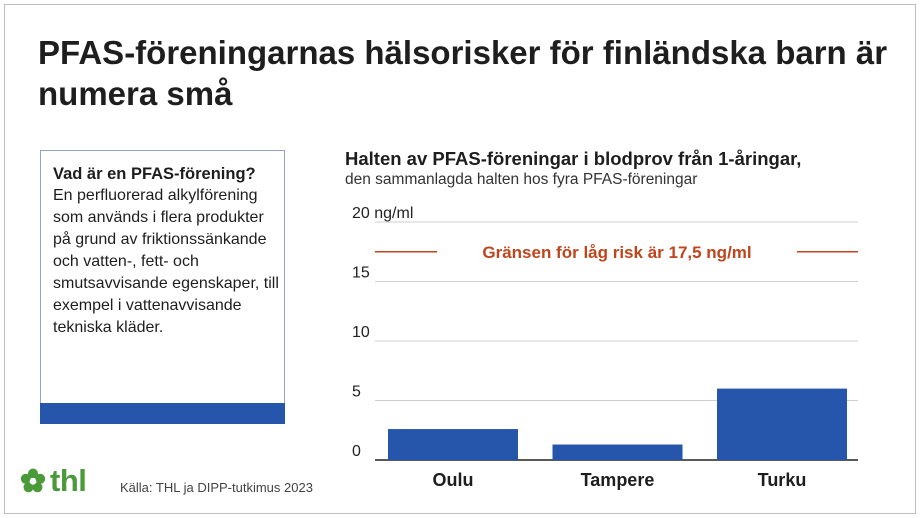 This screenshot has width=920, height=518. Describe the element at coordinates (361, 332) in the screenshot. I see `y-tick-label: 10` at that location.